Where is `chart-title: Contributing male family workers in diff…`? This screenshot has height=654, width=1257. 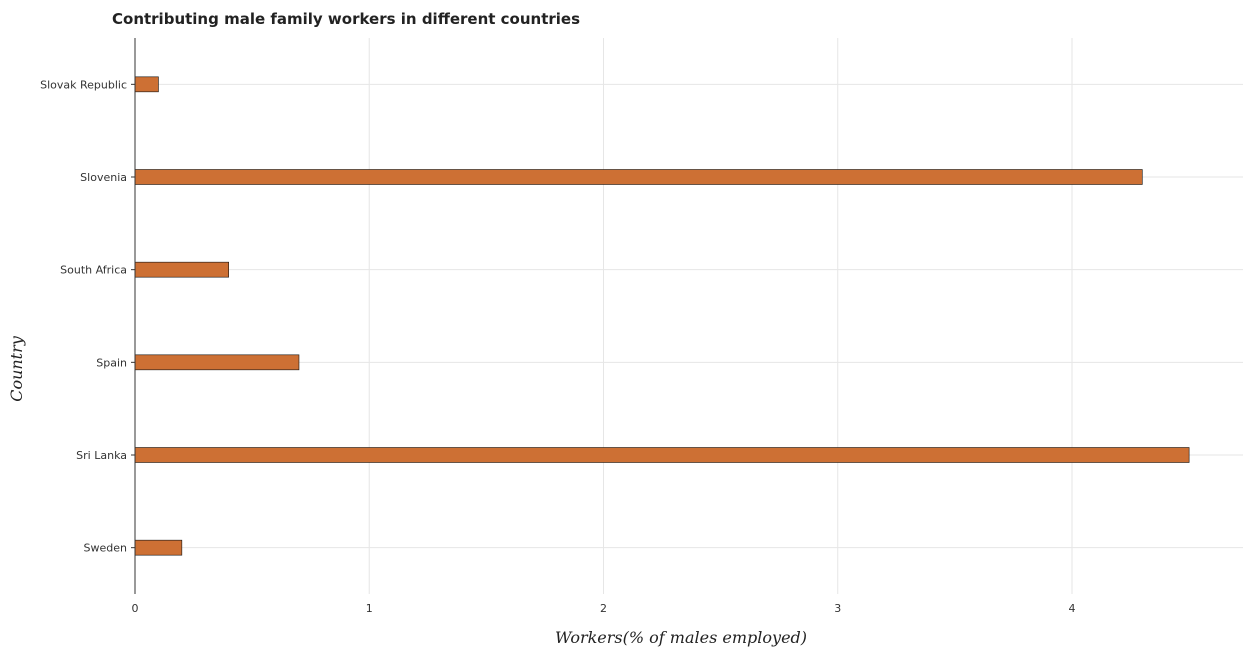 chart-title: Contributing male family workers in diff… is located at coordinates (346, 19).